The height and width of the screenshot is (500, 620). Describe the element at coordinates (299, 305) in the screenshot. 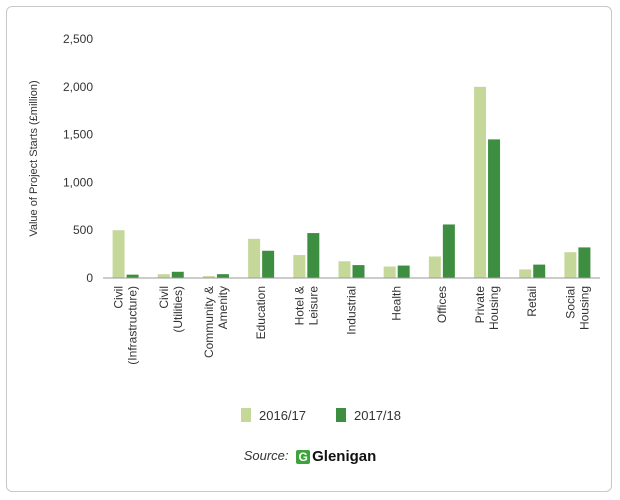

I see `x-tick-label: Hotel &` at that location.